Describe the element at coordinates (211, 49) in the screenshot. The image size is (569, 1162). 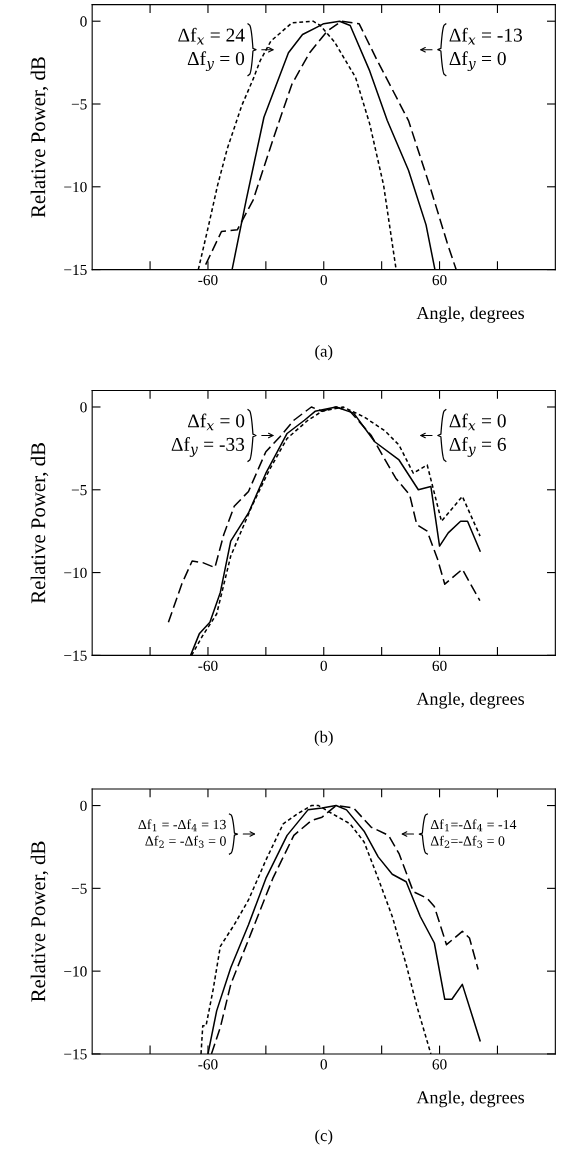
I see `annotation: Δf$_{x}$ = 24 Δf$_{y}$ = 0` at that location.